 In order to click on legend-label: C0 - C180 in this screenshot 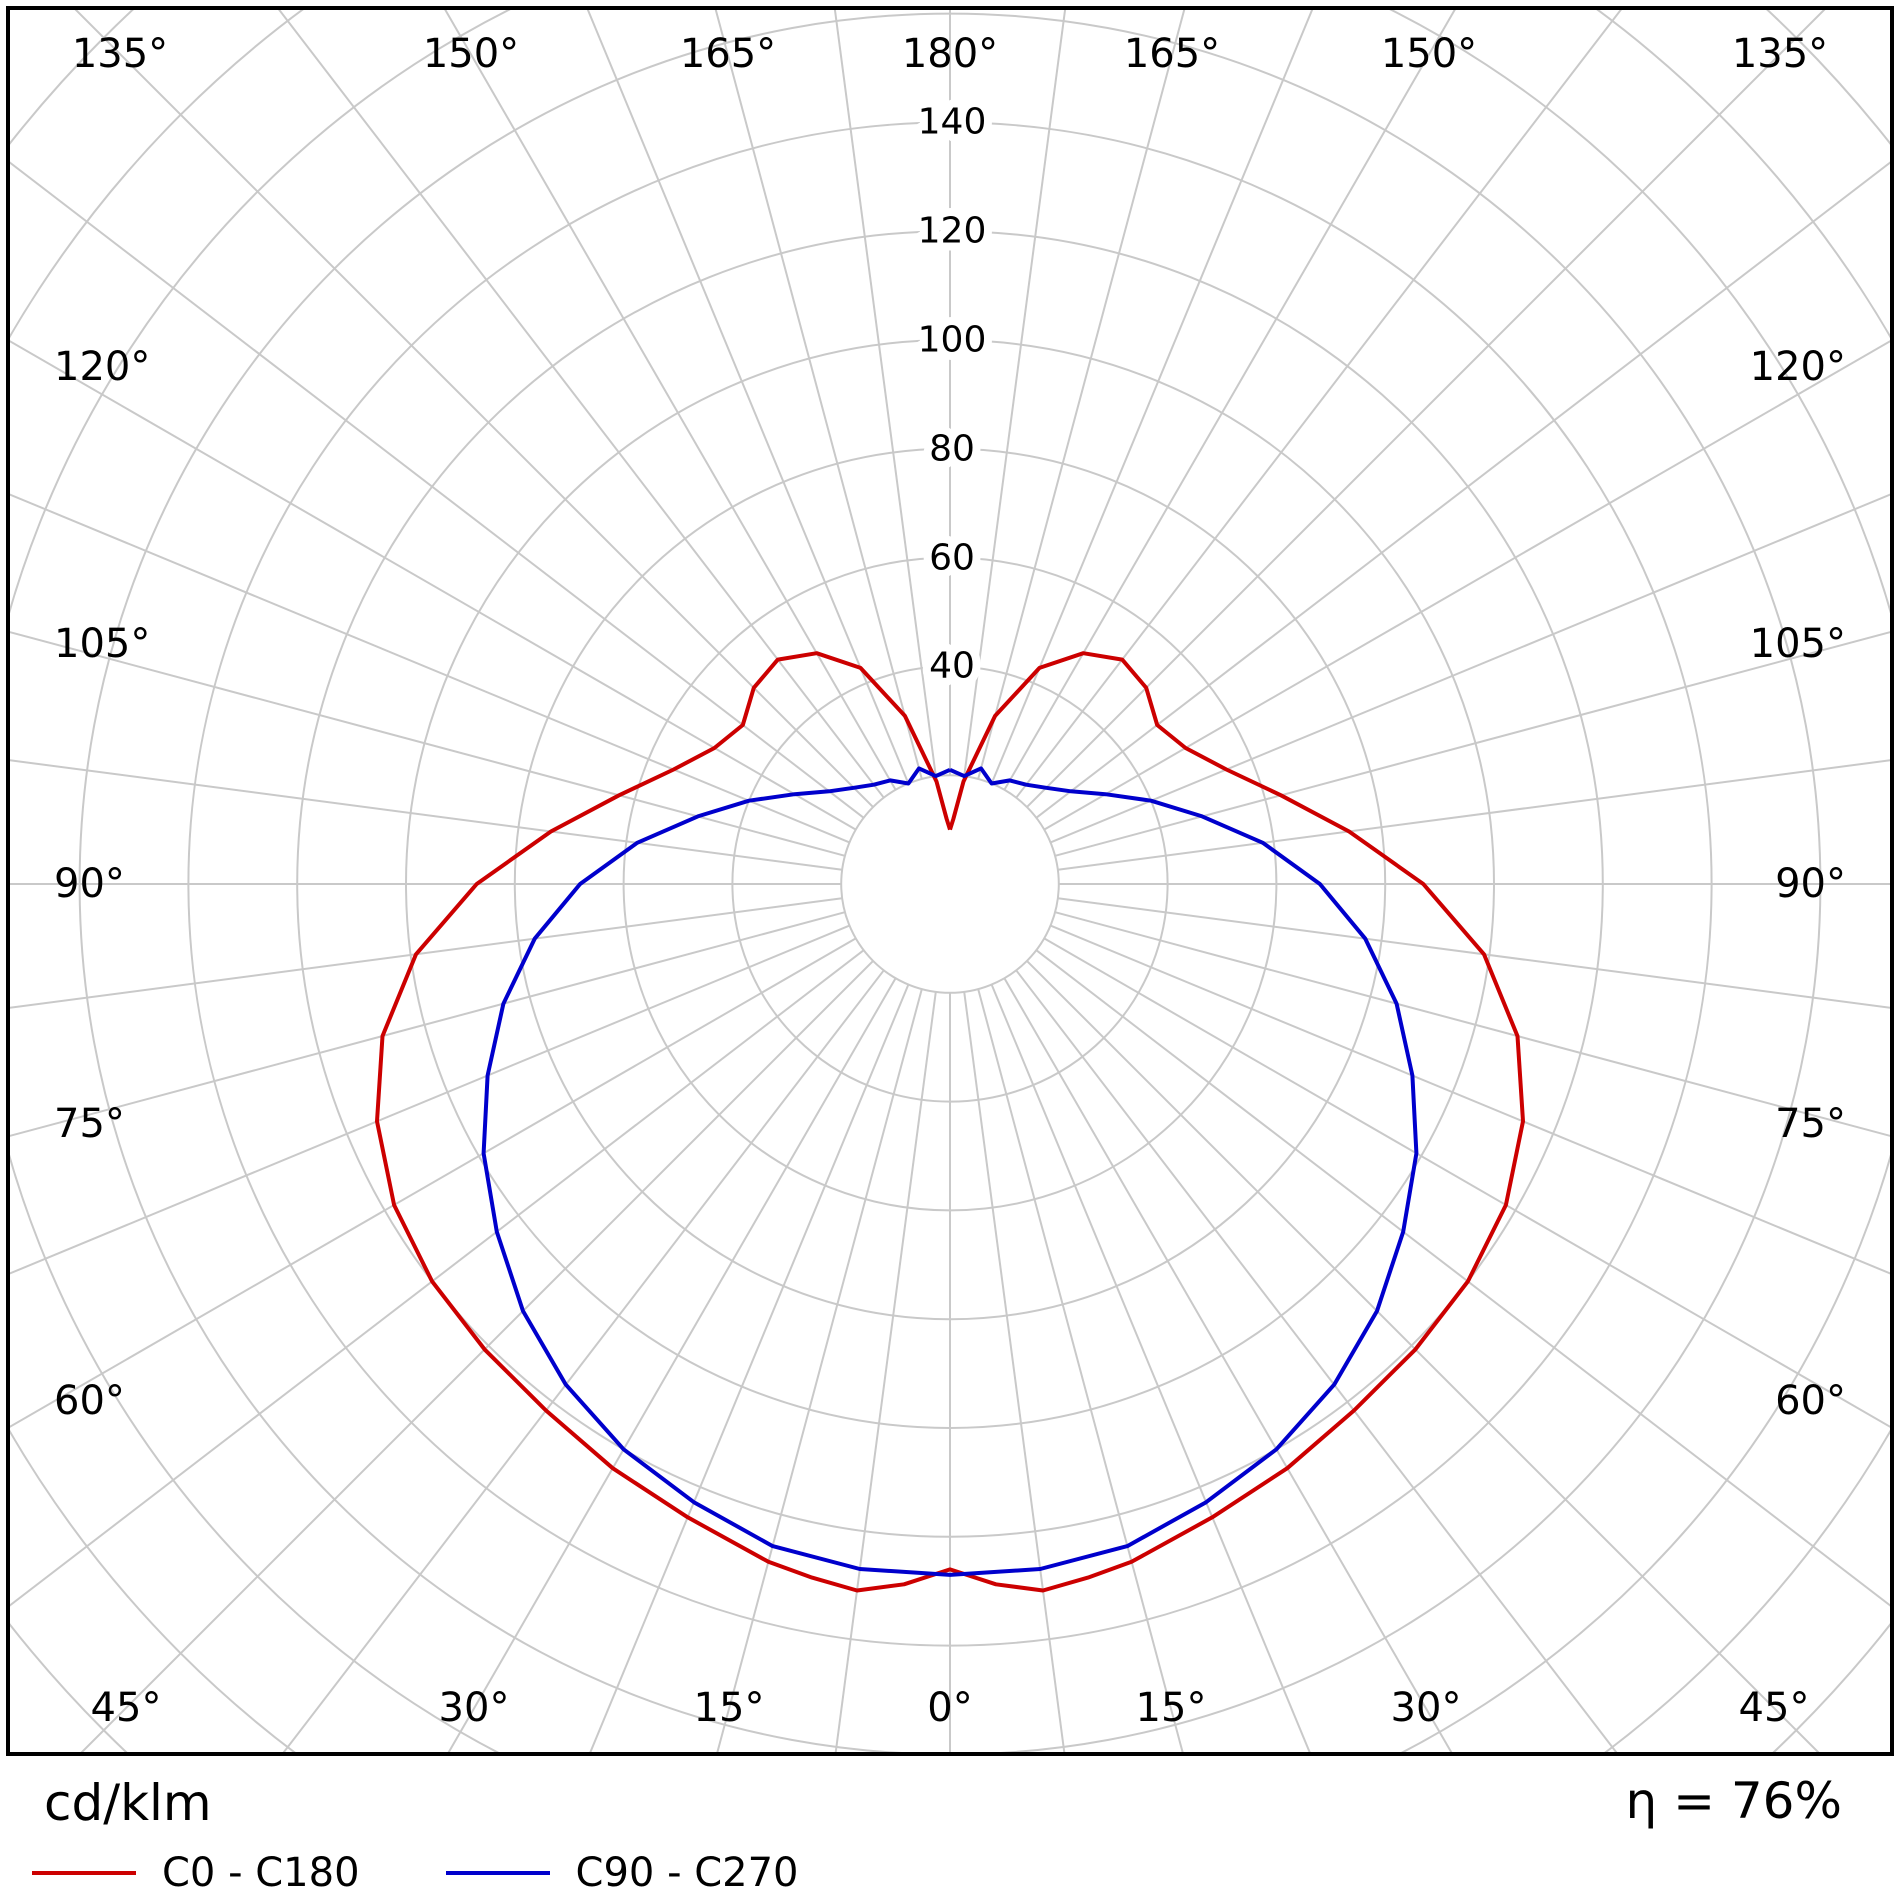, I will do `click(261, 1873)`.